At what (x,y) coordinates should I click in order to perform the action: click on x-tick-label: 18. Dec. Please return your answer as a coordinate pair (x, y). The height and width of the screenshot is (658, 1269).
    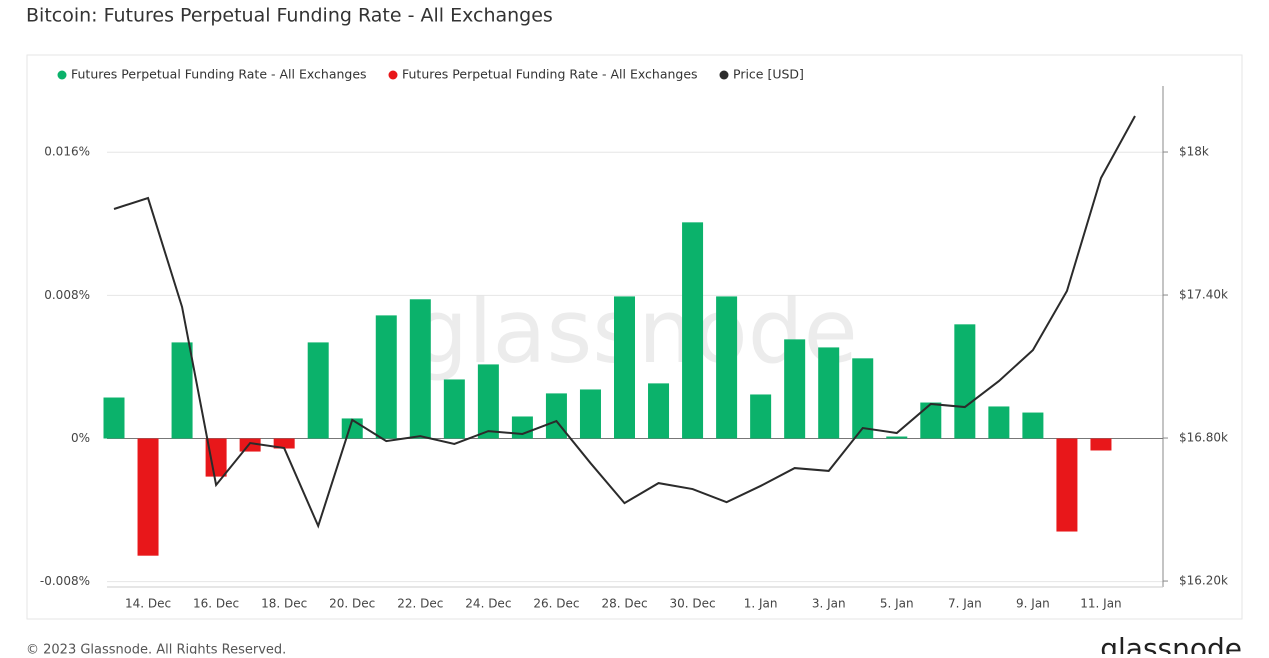
    Looking at the image, I should click on (284, 604).